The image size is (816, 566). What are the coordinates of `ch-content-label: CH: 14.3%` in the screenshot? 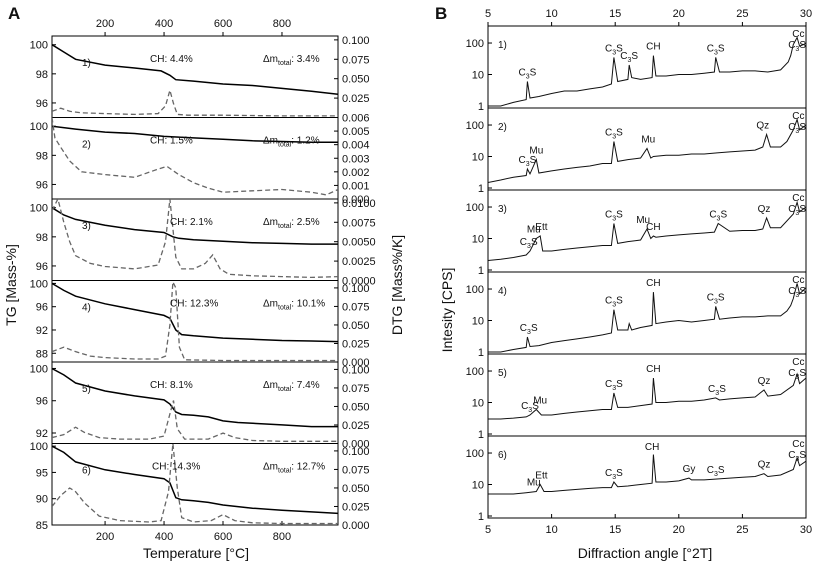 It's located at (176, 467).